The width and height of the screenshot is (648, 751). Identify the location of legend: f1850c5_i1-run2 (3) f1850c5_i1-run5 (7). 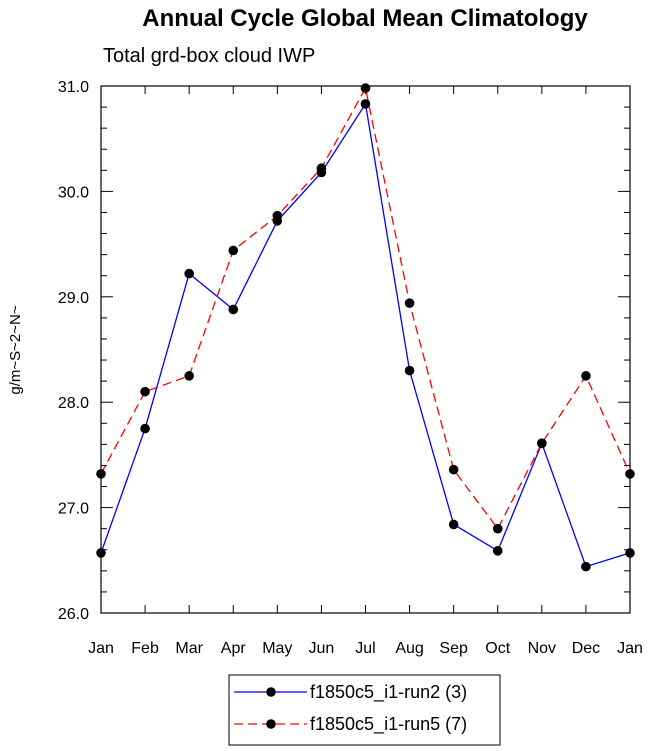
(364, 710).